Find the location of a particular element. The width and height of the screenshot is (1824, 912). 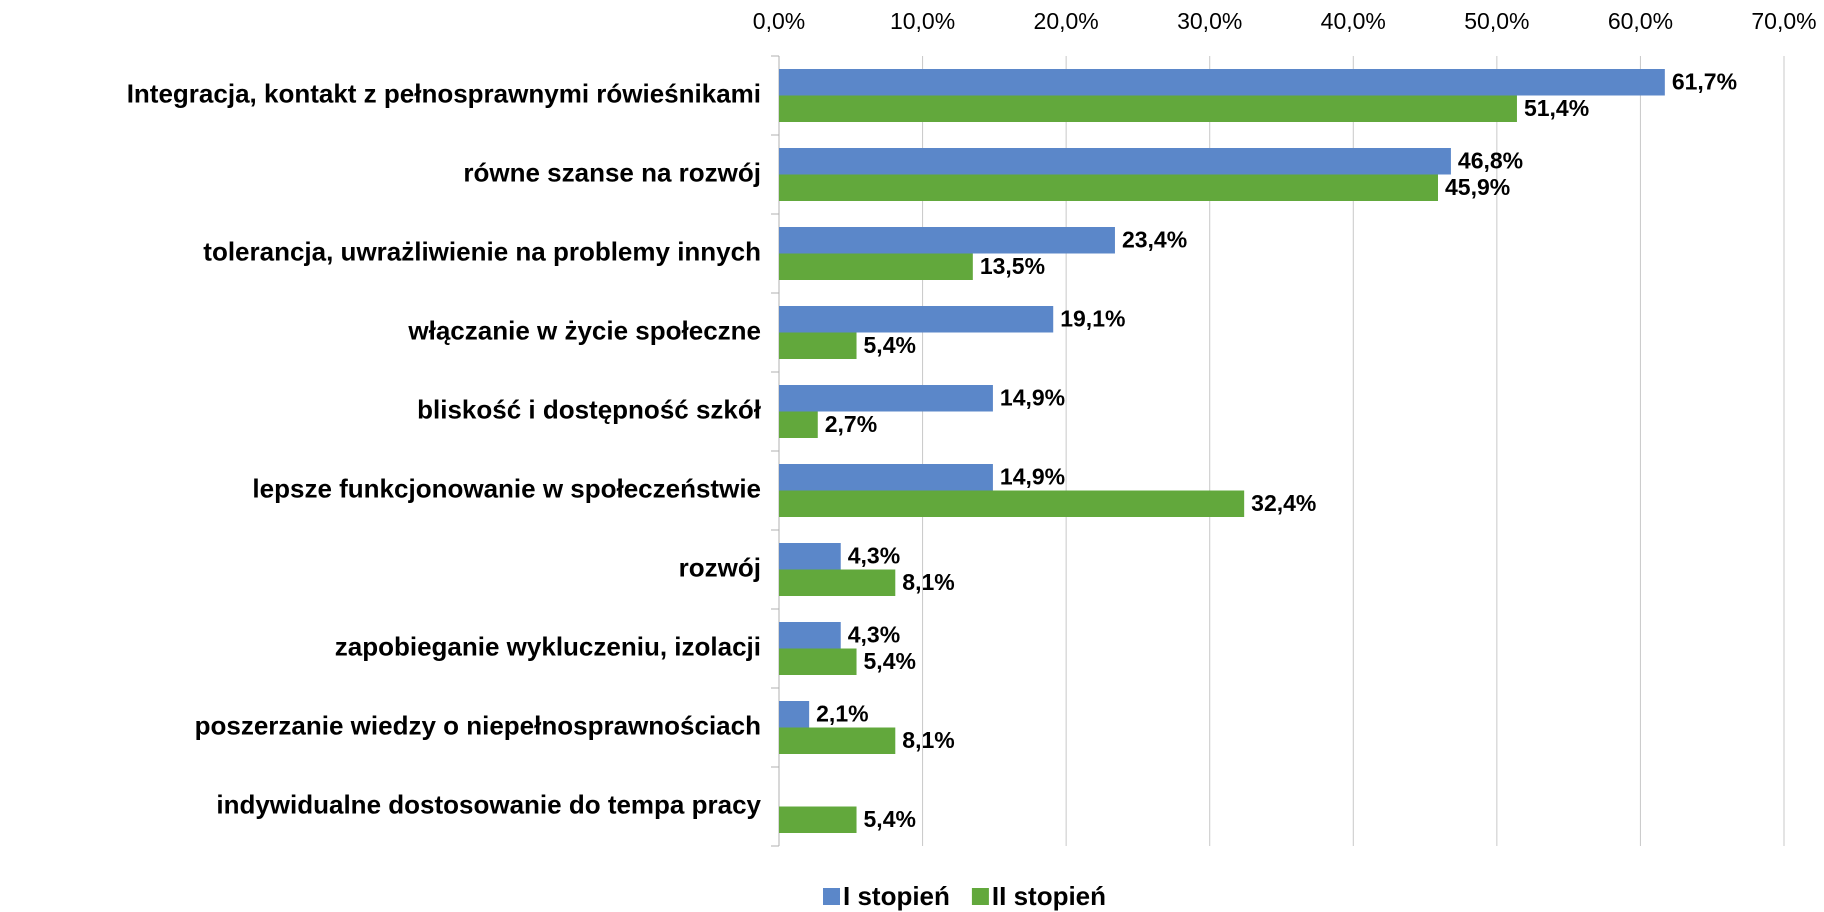

data-label: 23,4% is located at coordinates (1154, 239).